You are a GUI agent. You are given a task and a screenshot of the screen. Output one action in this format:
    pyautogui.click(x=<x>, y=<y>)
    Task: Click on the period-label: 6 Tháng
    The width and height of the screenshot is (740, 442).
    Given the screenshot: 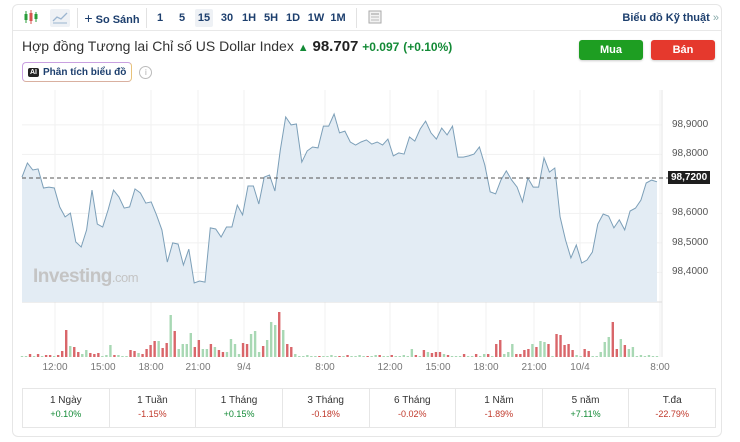 What is the action you would take?
    pyautogui.click(x=412, y=400)
    